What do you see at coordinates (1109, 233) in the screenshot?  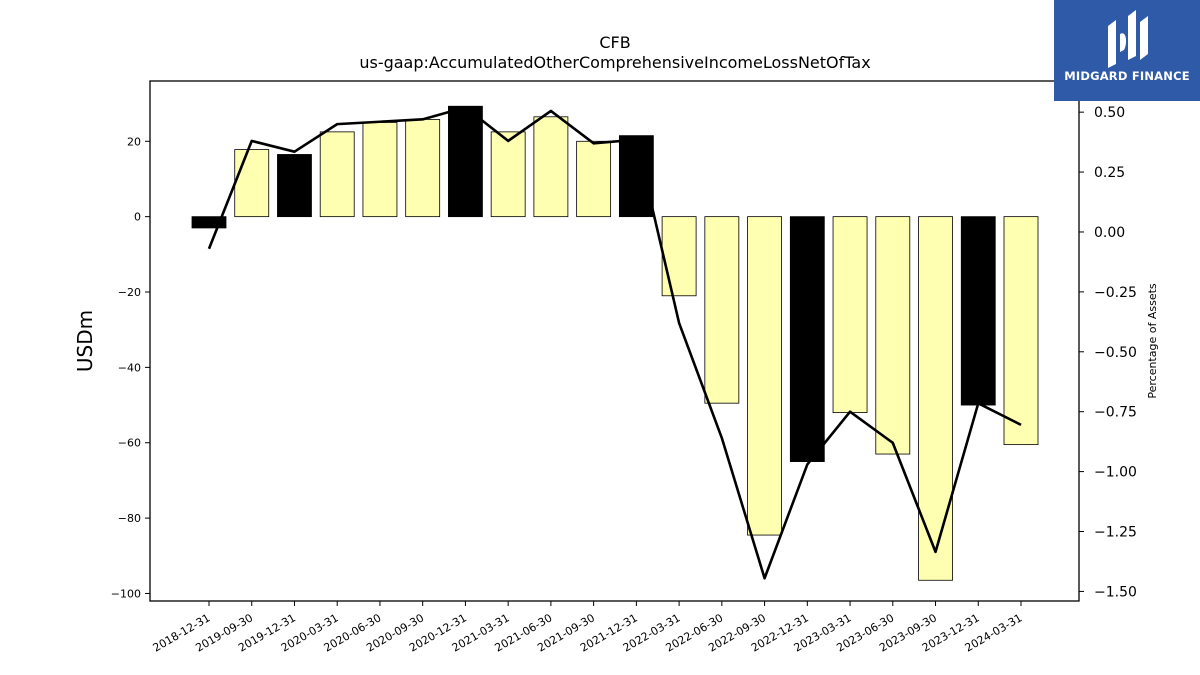 I see `y2-tick-label: 0.00` at bounding box center [1109, 233].